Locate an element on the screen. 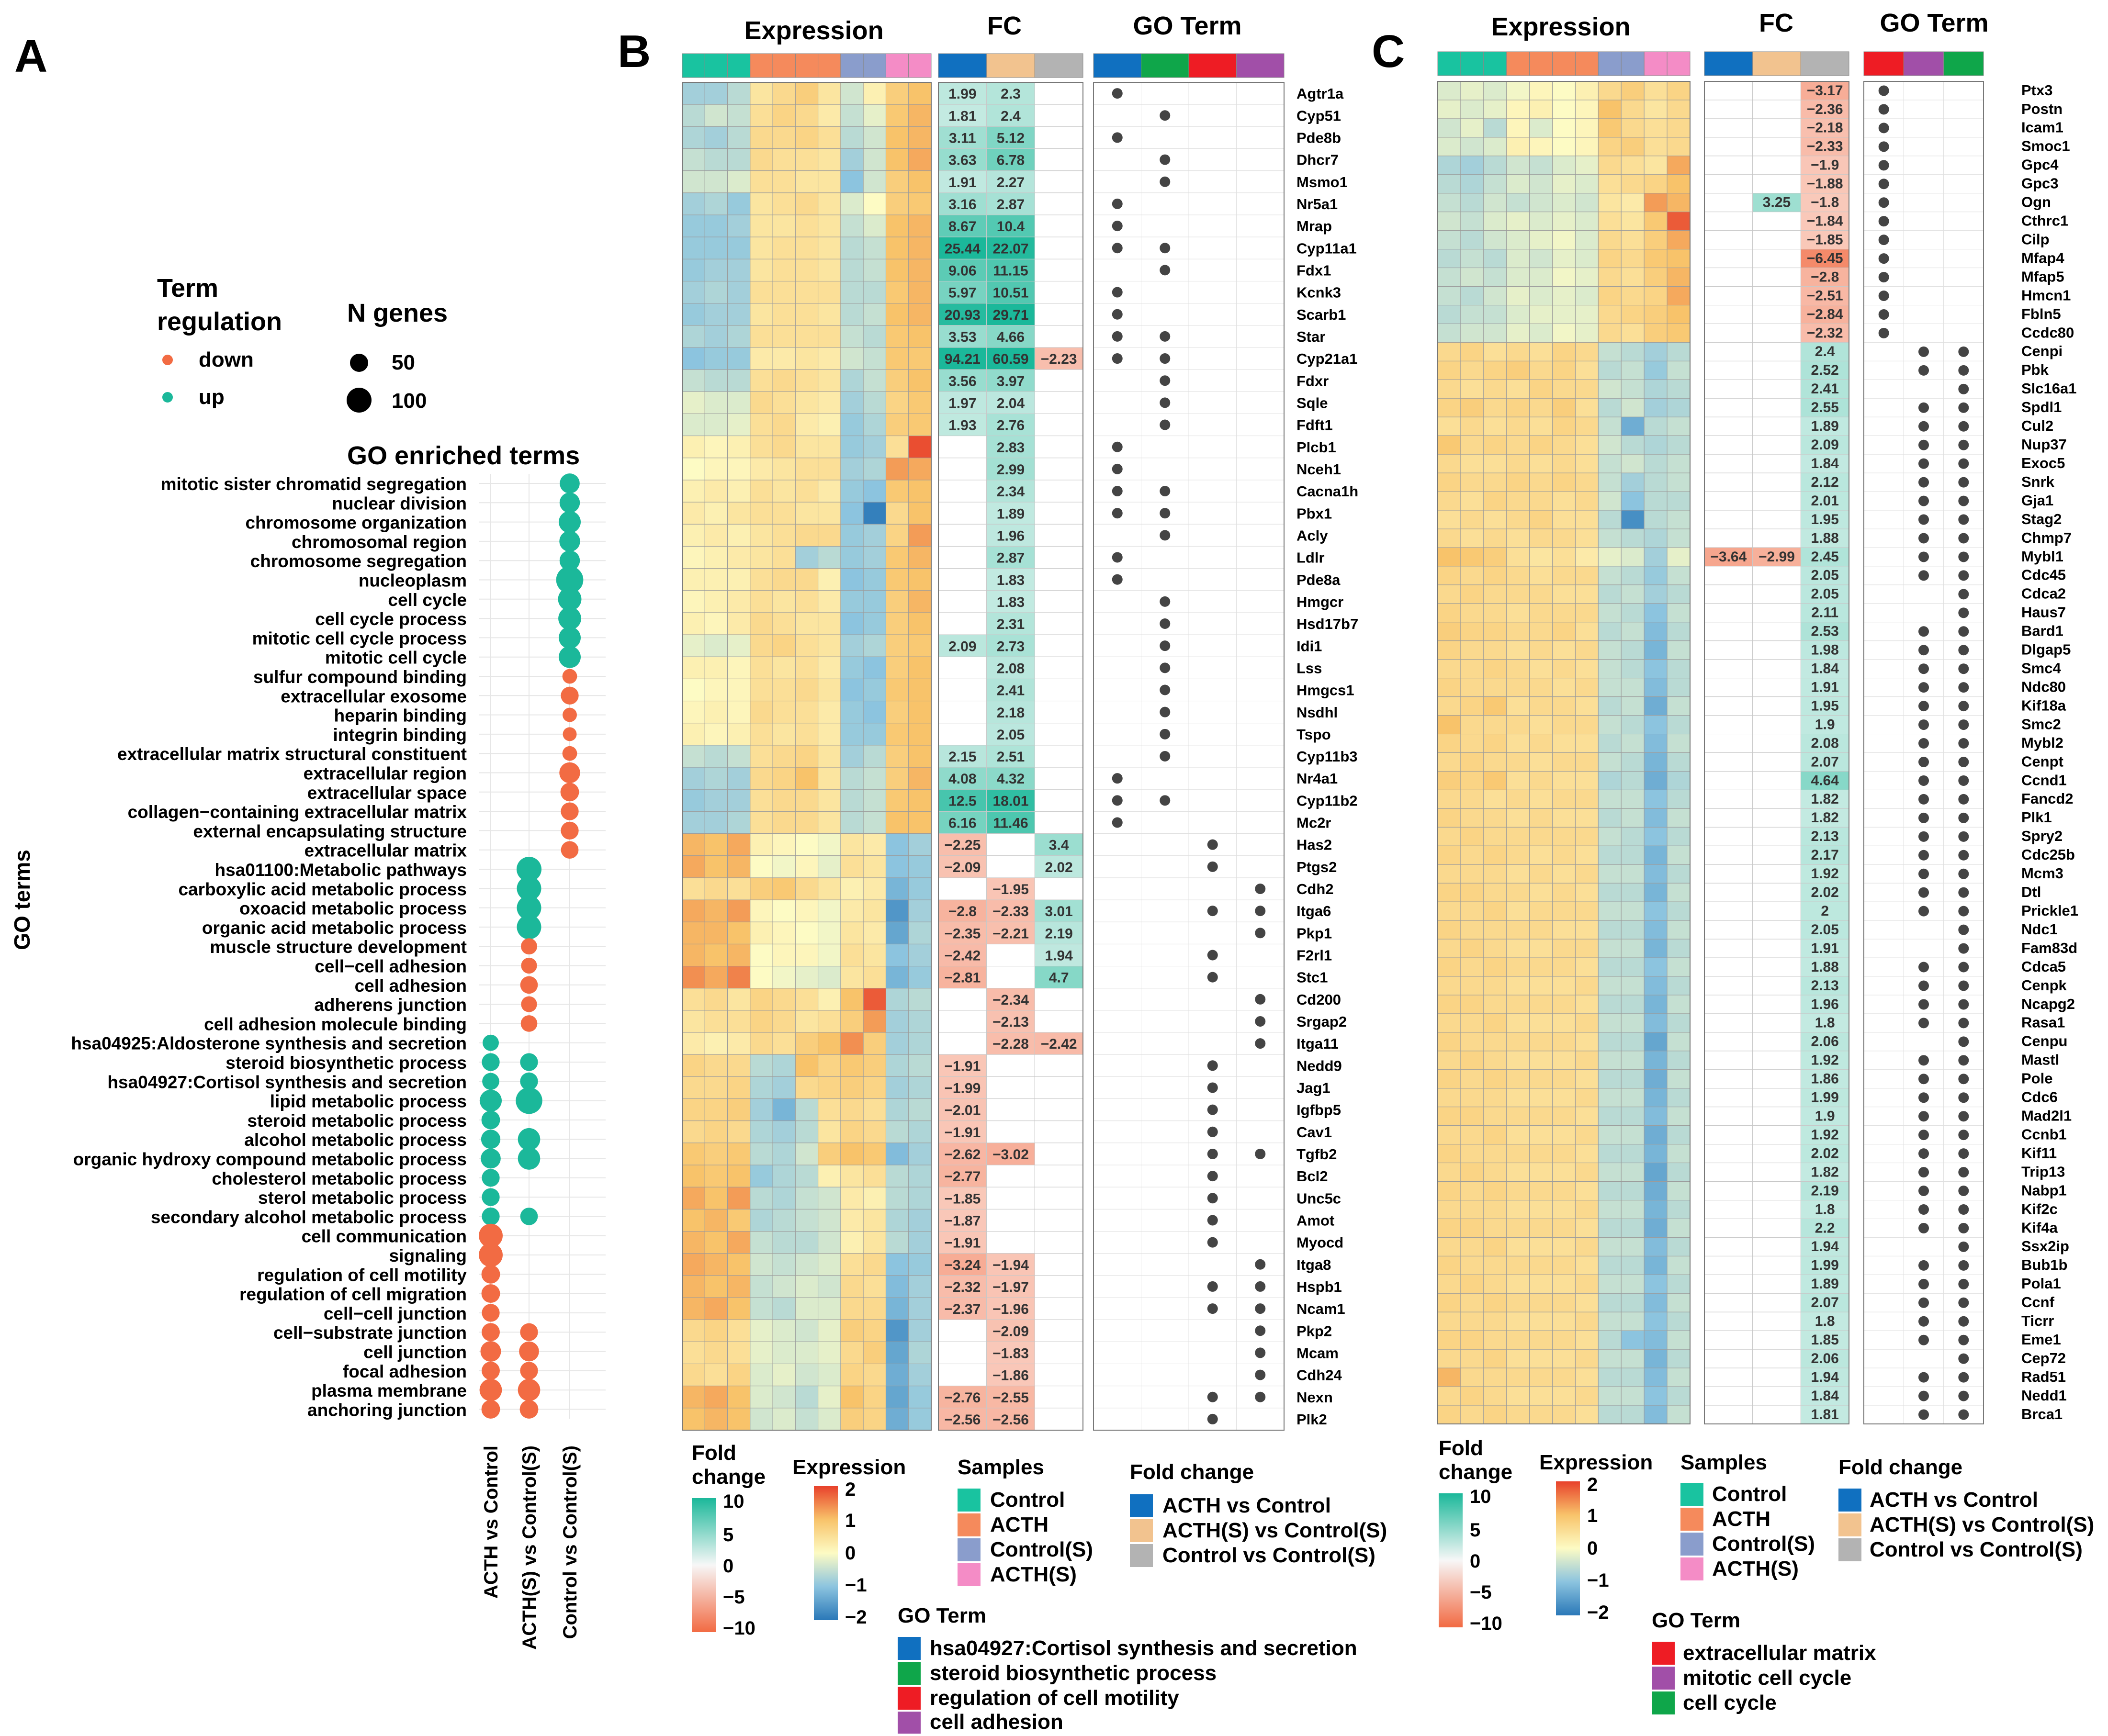  b-sample-label-control: Control is located at coordinates (1027, 1500).